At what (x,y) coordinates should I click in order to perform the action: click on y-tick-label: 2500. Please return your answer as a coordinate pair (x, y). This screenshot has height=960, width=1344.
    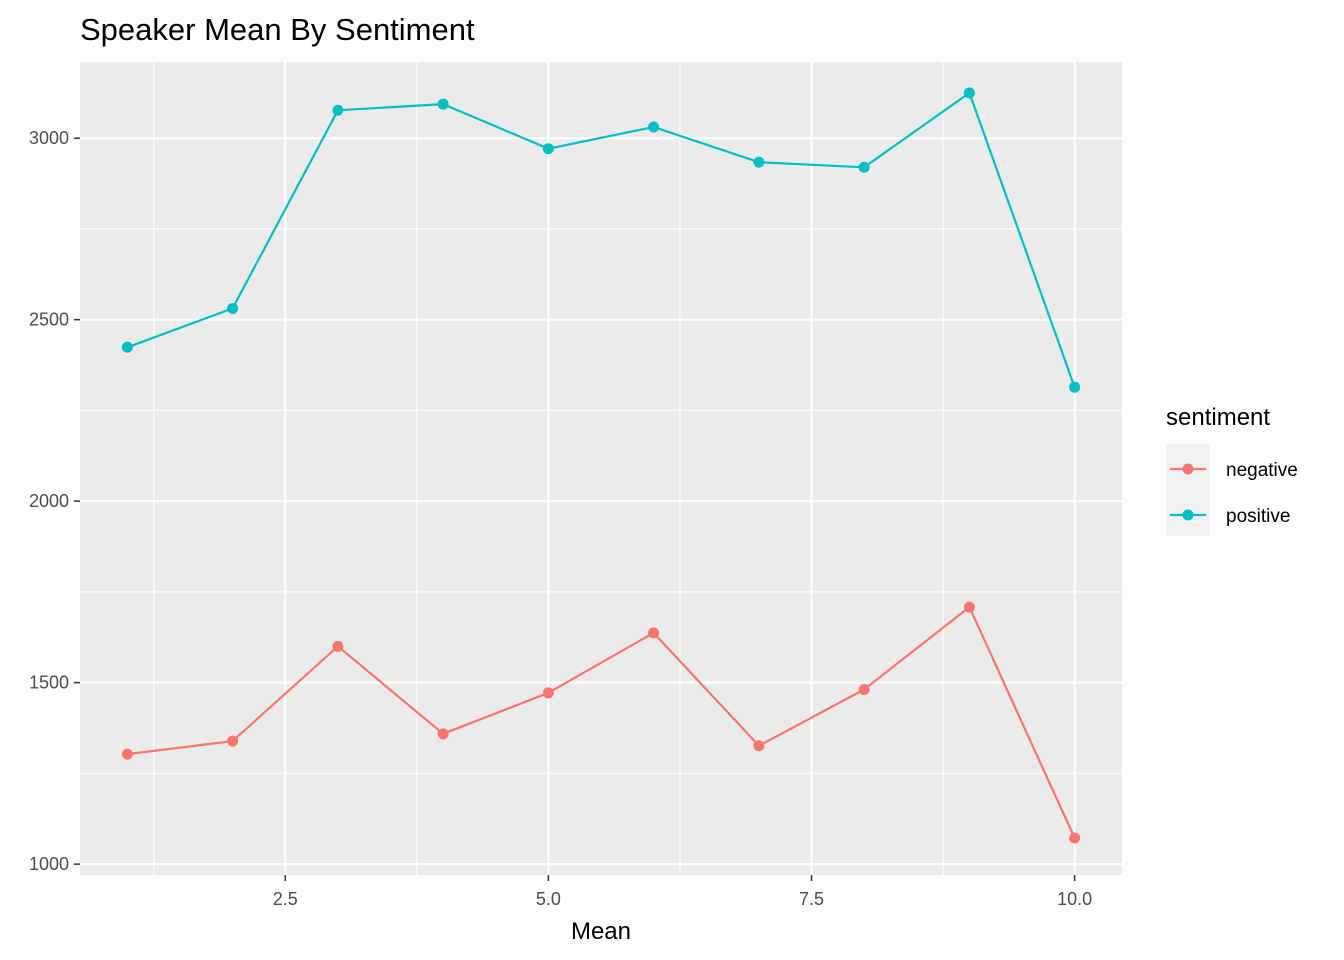
    Looking at the image, I should click on (49, 320).